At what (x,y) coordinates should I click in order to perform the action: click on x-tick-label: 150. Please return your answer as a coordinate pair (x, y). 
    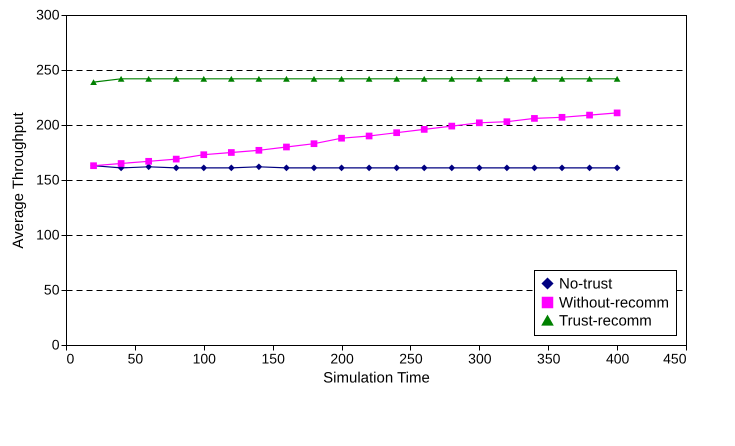
    Looking at the image, I should click on (273, 358).